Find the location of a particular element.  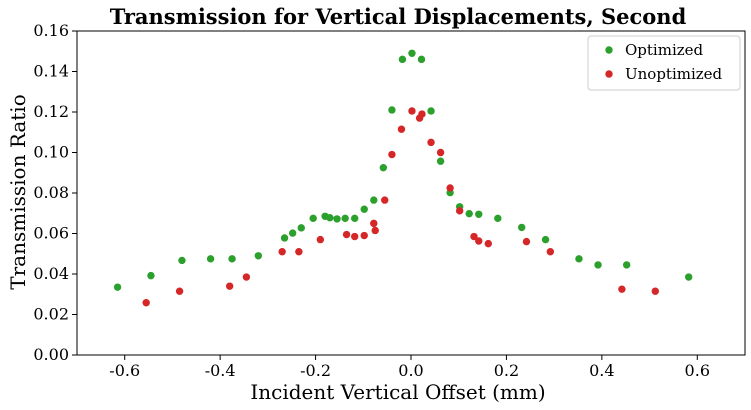

legend: Optimized Unoptimized is located at coordinates (664, 63).